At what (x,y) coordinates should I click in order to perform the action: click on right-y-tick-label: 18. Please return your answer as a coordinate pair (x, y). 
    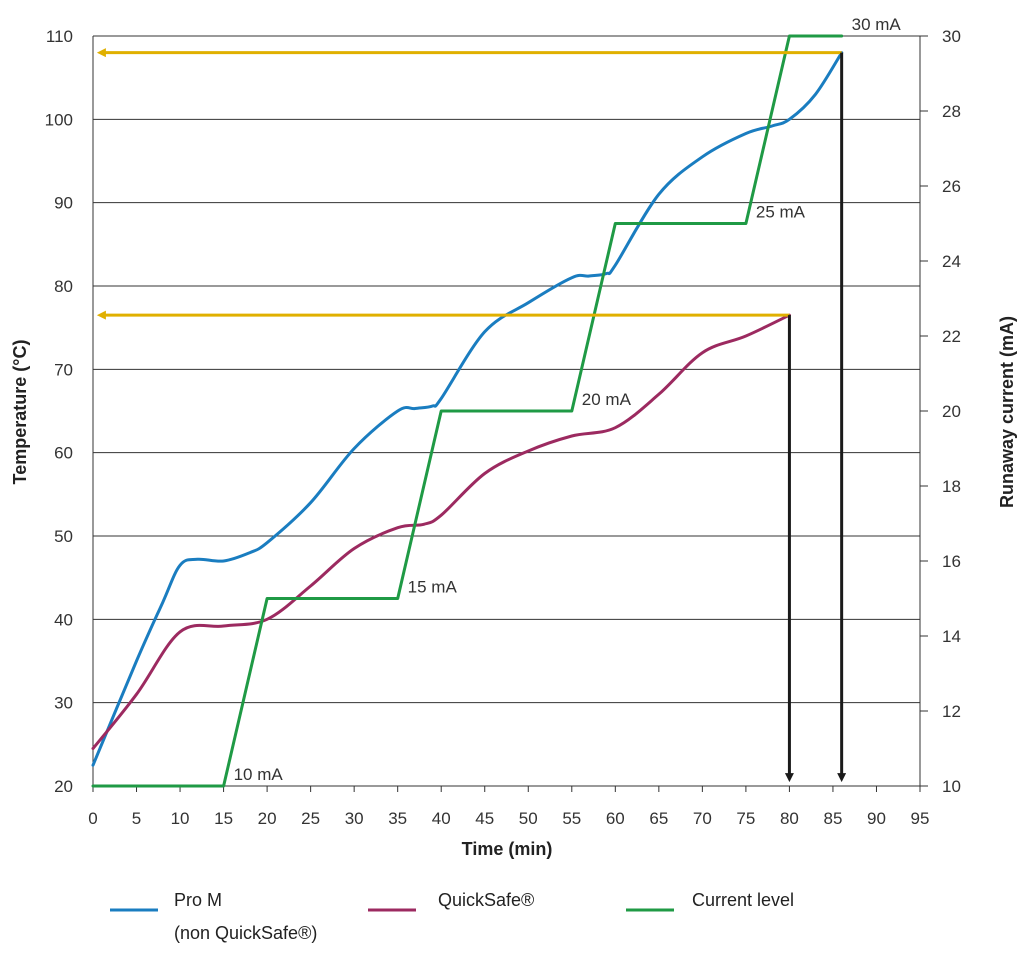
    Looking at the image, I should click on (951, 486).